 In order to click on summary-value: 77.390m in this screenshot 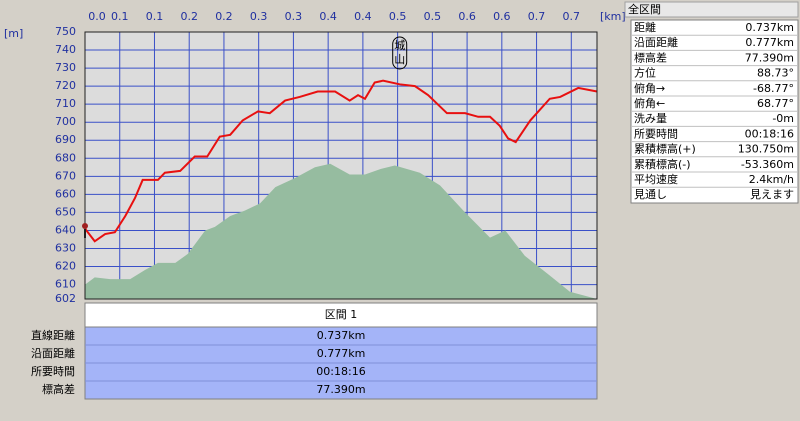, I will do `click(769, 57)`.